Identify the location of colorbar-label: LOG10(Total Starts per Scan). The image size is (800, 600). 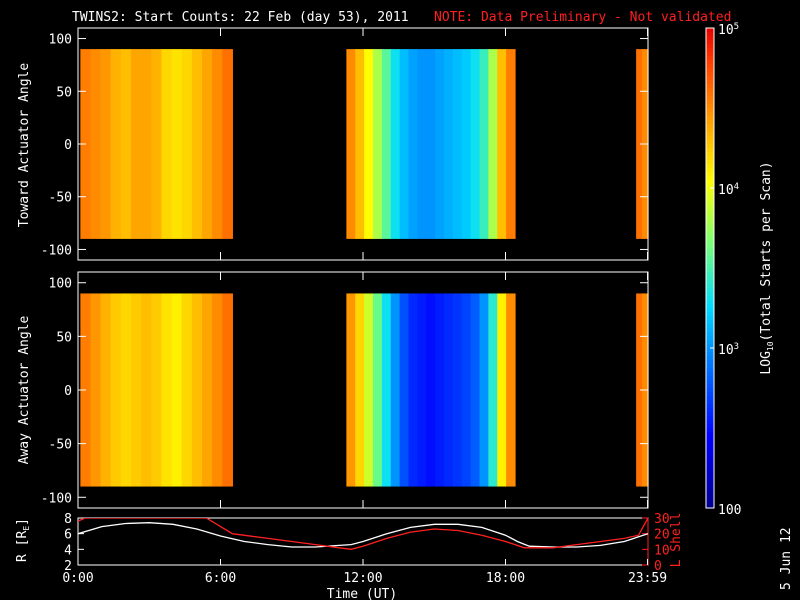
(767, 267).